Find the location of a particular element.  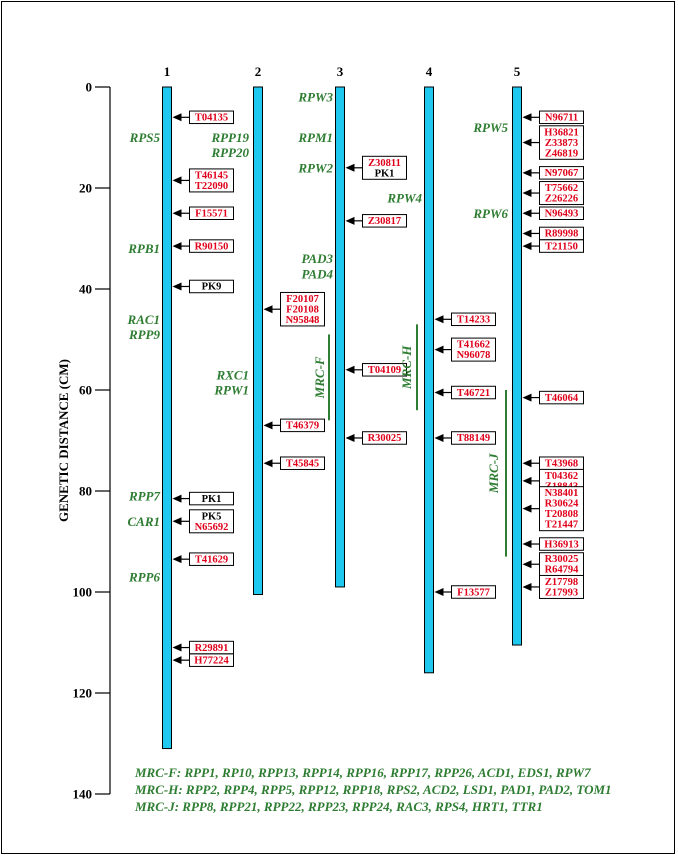

gene-label: RPP19 is located at coordinates (229, 137).